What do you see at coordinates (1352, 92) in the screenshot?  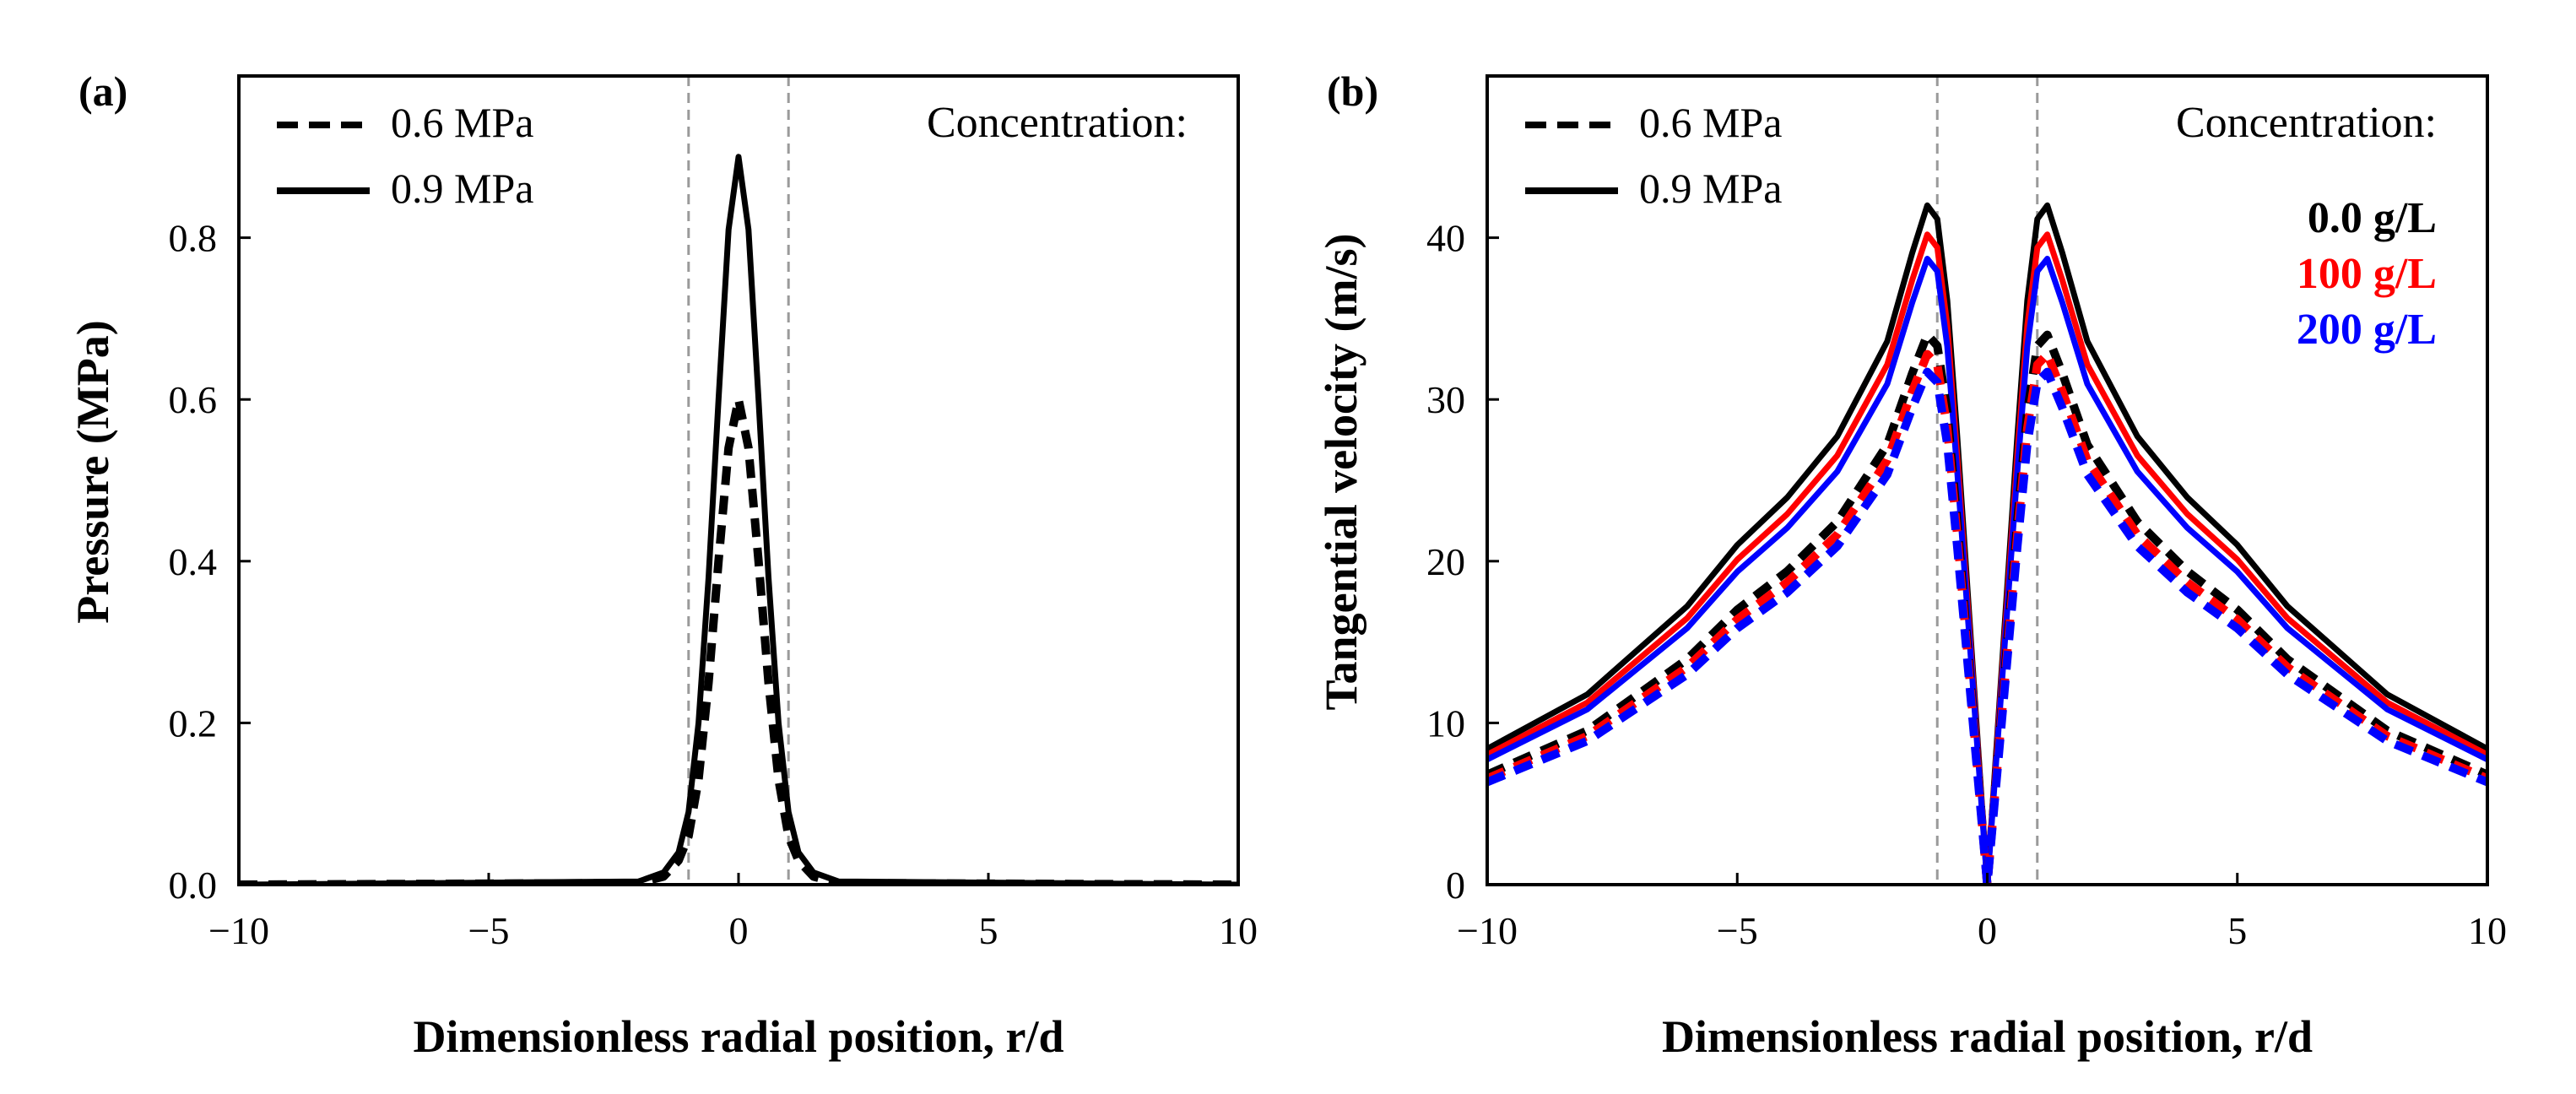 I see `panel-label: (b)` at bounding box center [1352, 92].